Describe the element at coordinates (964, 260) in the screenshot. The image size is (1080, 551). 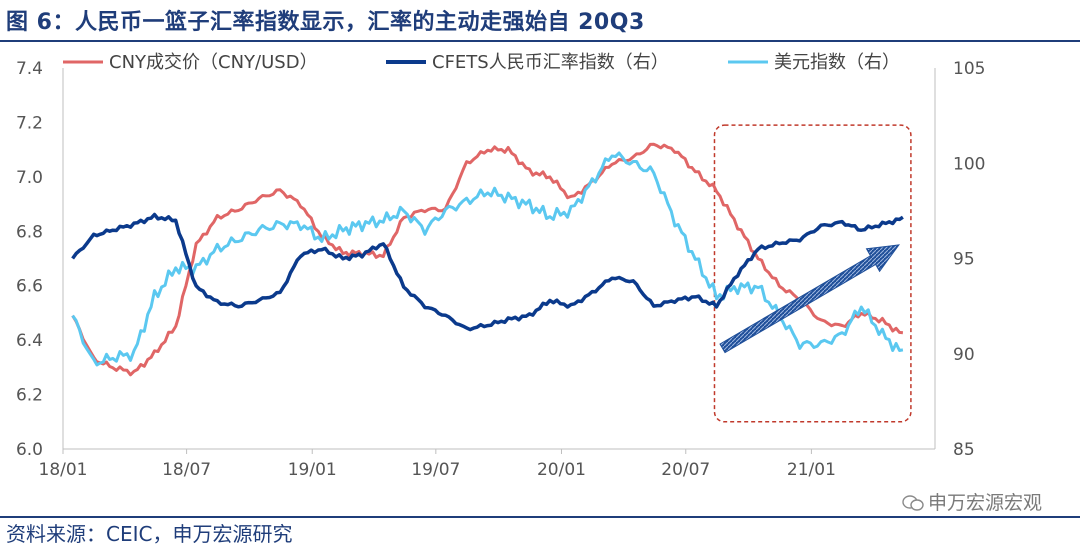
I see `y-right-tick-label: 95` at that location.